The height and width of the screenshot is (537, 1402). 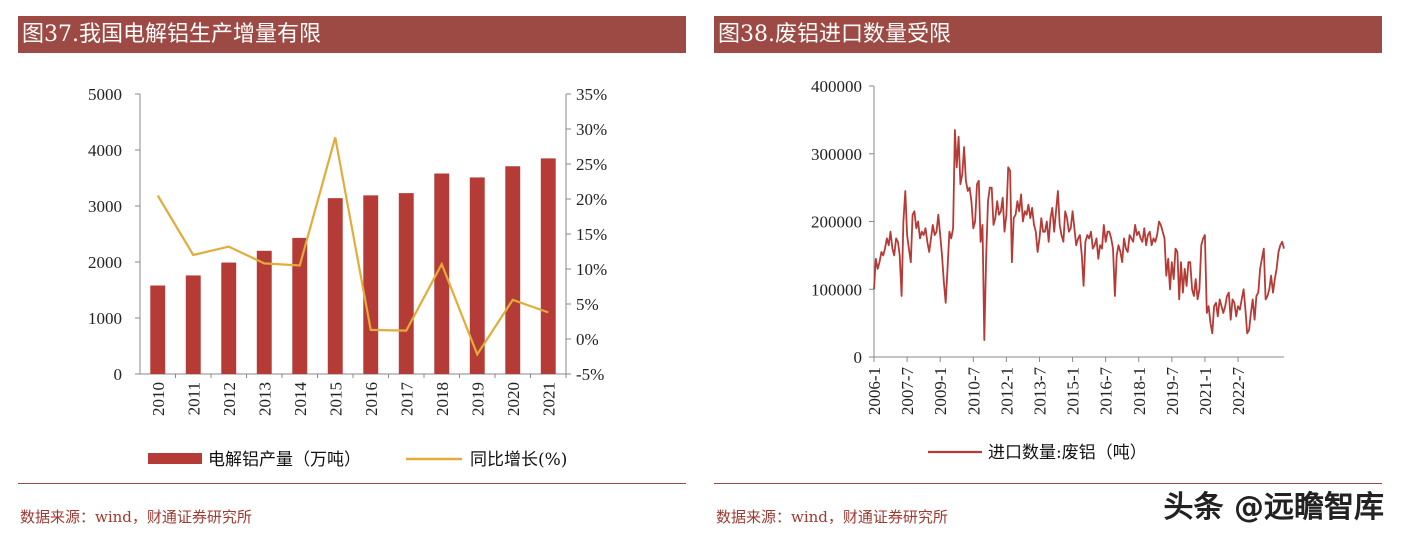 What do you see at coordinates (284, 460) in the screenshot?
I see `legend-bar-label: 电解铝产量（万吨）` at bounding box center [284, 460].